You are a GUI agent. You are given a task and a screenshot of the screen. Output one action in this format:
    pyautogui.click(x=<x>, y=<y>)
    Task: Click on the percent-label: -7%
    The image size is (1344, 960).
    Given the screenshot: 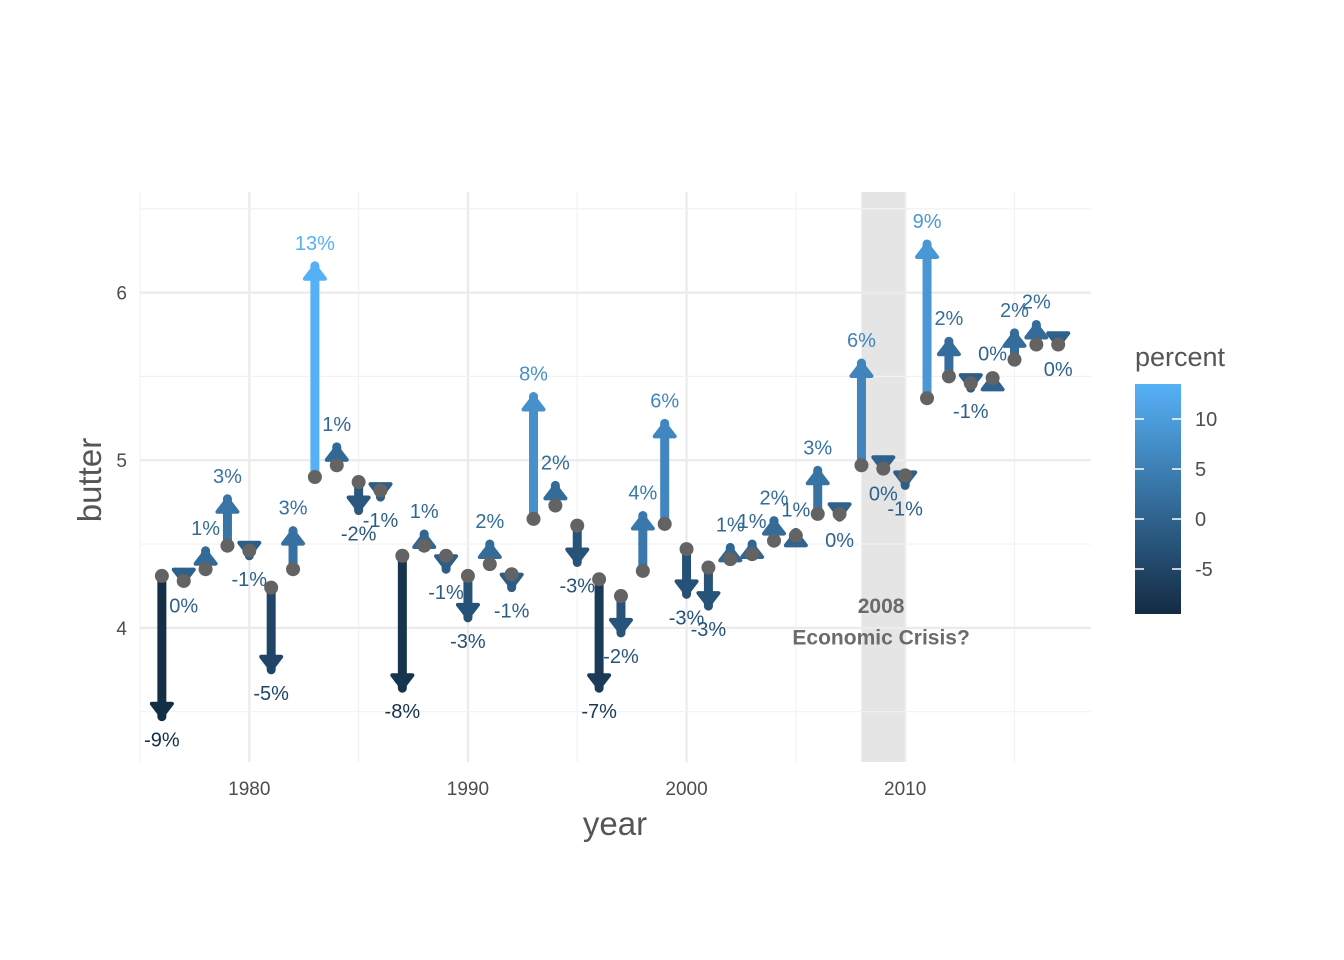 What is the action you would take?
    pyautogui.click(x=599, y=712)
    